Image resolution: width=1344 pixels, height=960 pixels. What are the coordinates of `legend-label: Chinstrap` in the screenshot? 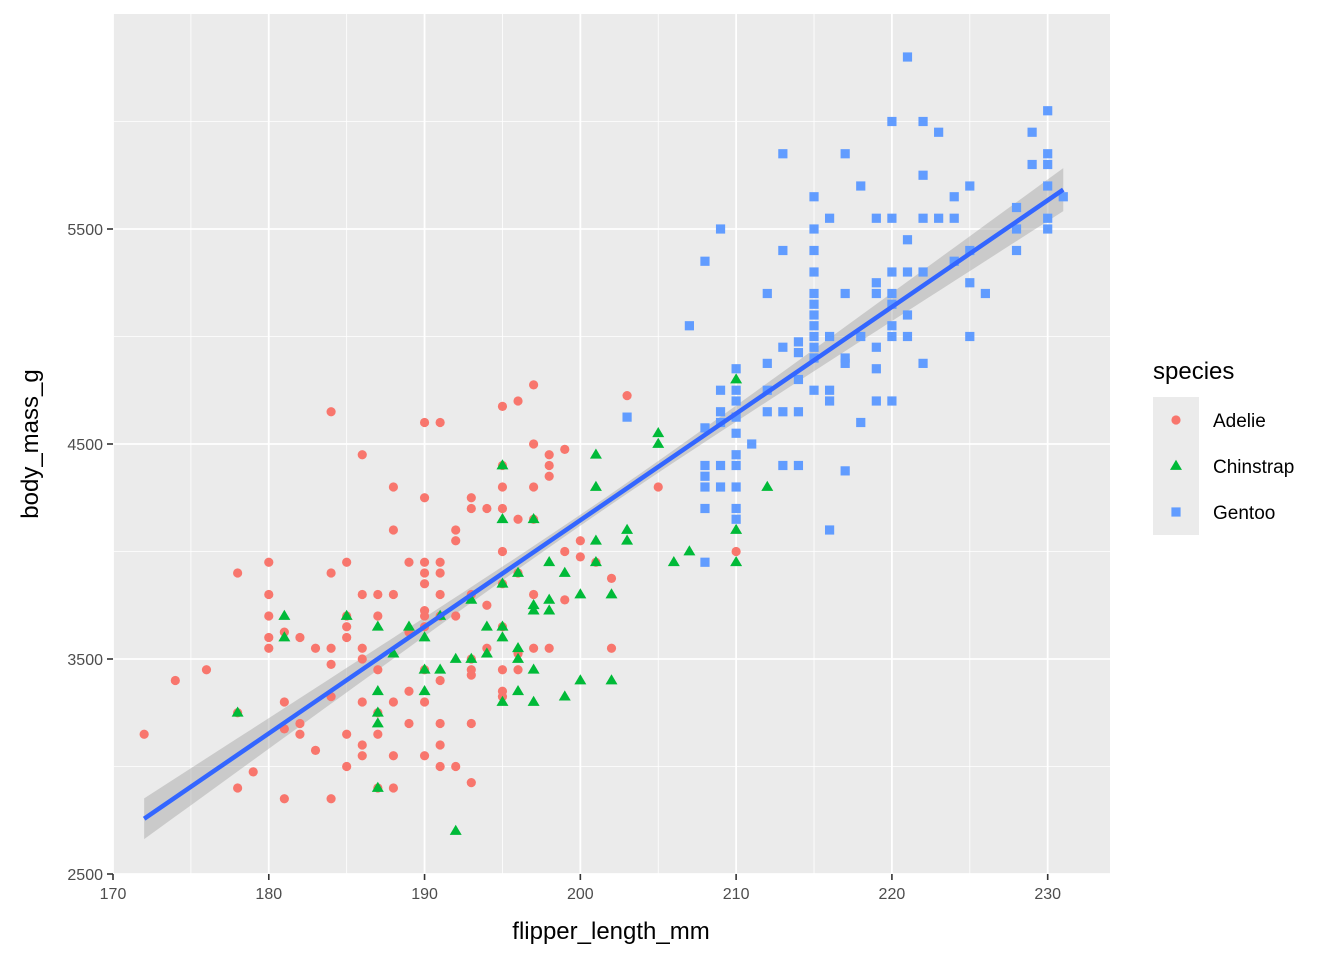 It's located at (1253, 467).